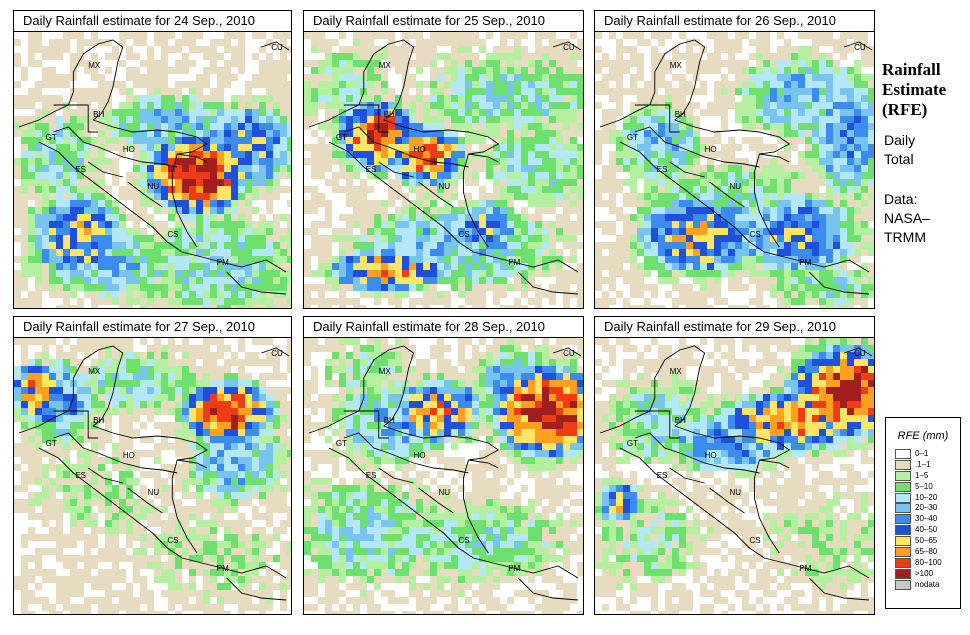 The height and width of the screenshot is (635, 970). What do you see at coordinates (154, 186) in the screenshot?
I see `country-label: NU` at bounding box center [154, 186].